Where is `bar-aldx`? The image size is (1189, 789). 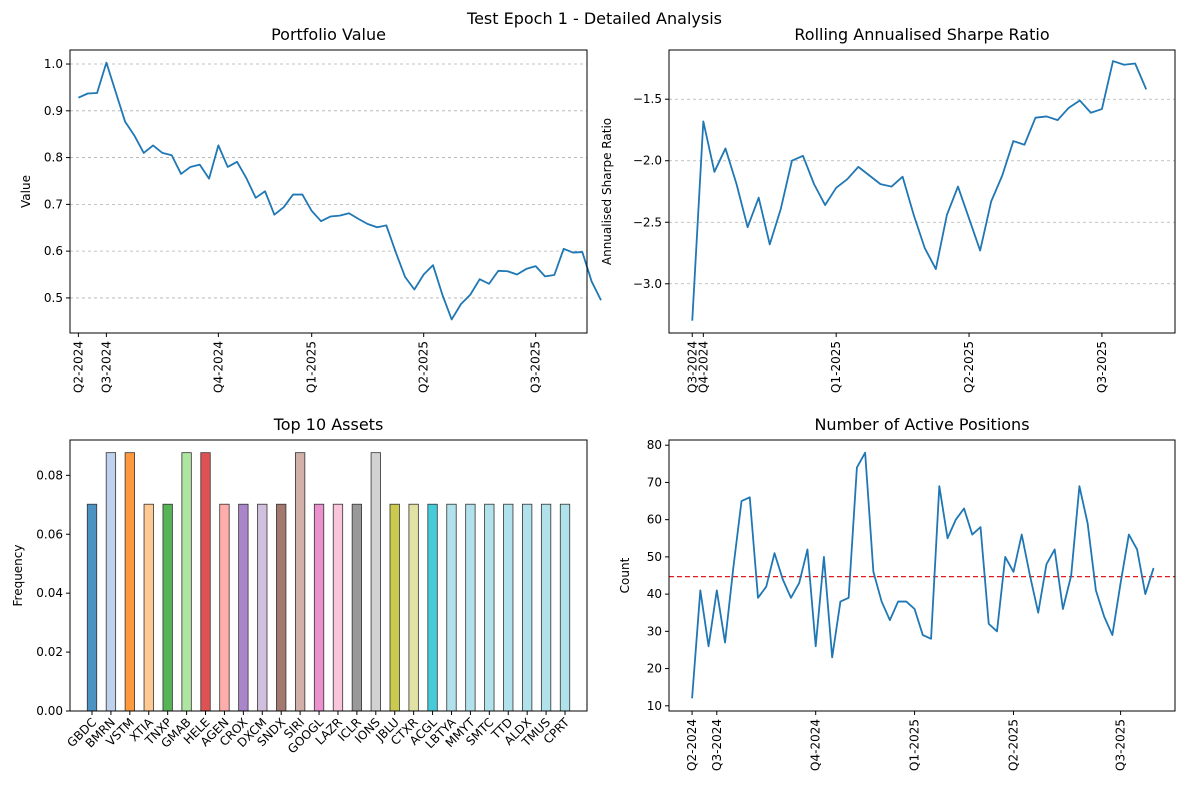 bar-aldx is located at coordinates (527, 607).